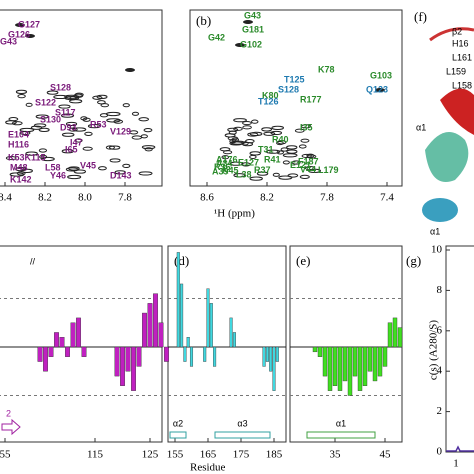 Image resolution: width=474 pixels, height=474 pixels. Describe the element at coordinates (88, 165) in the screenshot. I see `peak-label: V45` at that location.